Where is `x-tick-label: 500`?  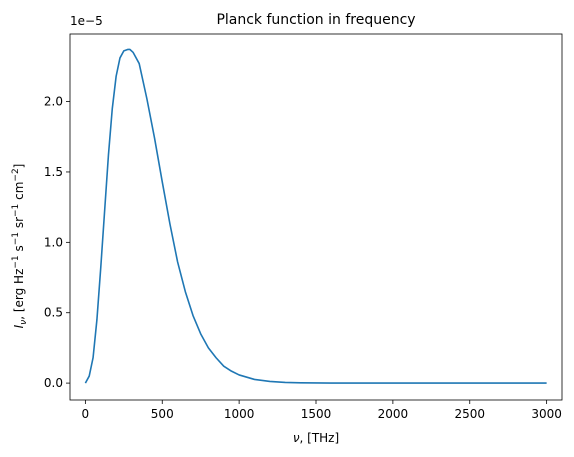 x-tick-label: 500 is located at coordinates (162, 414).